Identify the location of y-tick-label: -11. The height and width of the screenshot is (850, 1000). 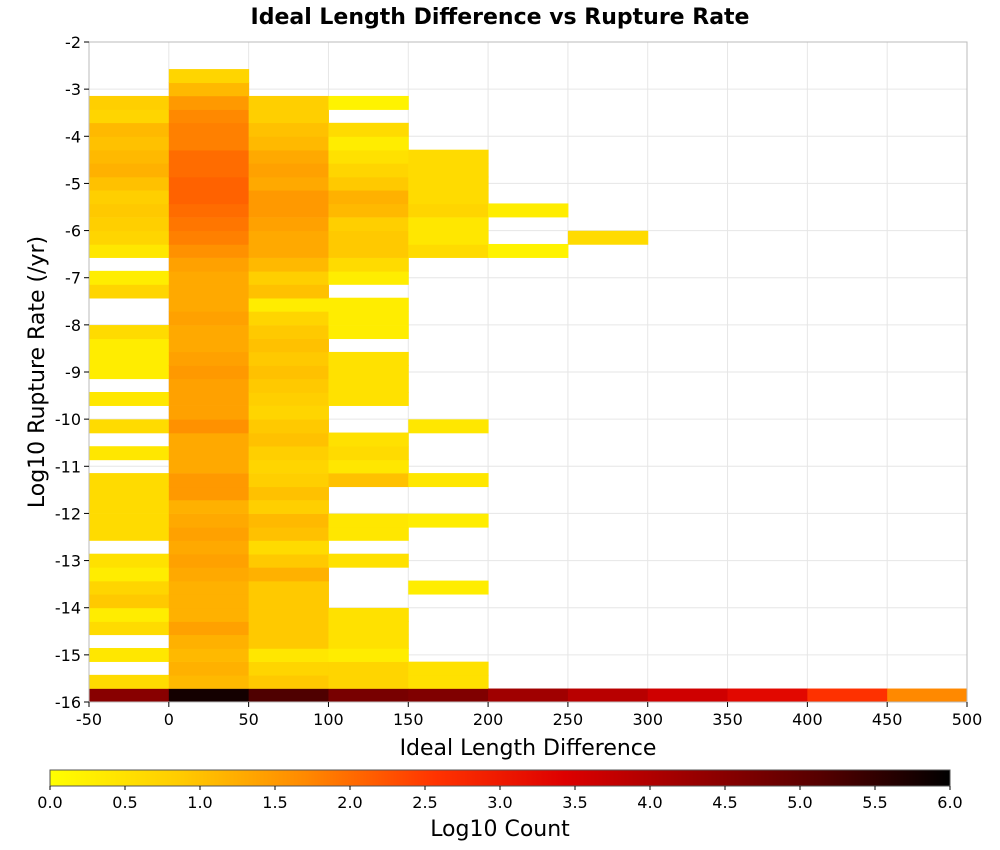
(68, 466).